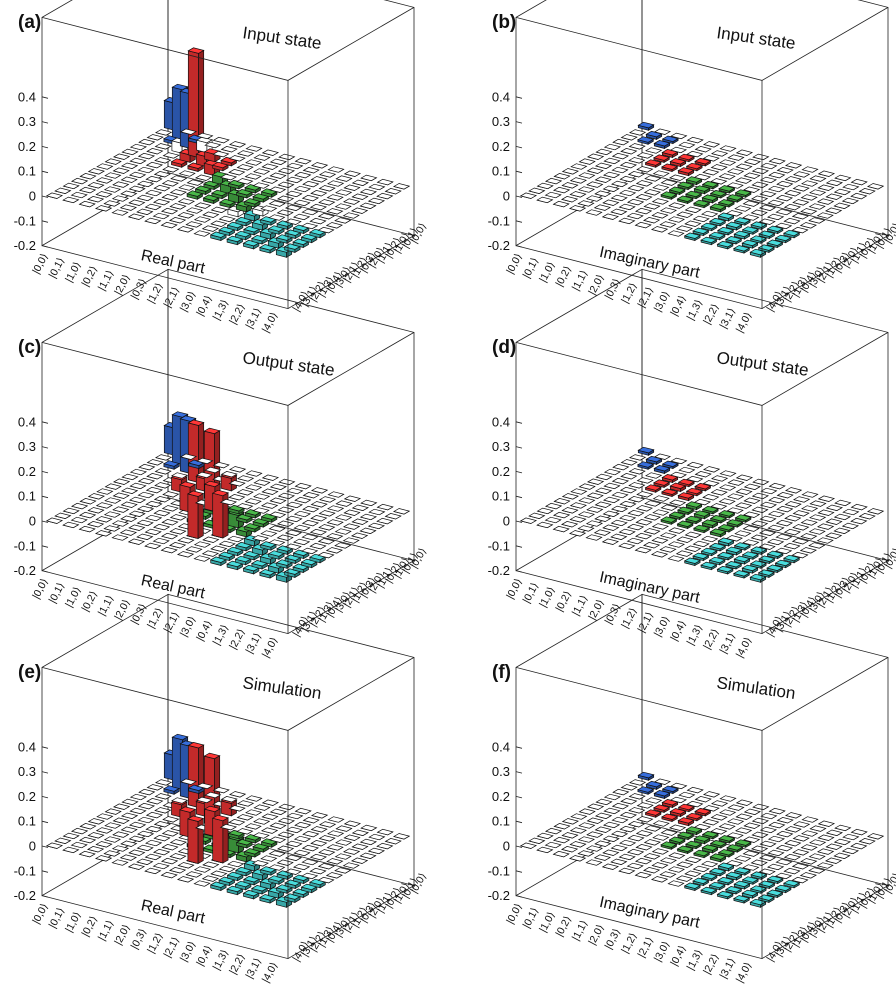 The height and width of the screenshot is (994, 896). Describe the element at coordinates (228, 483) in the screenshot. I see `axes-box-front` at that location.